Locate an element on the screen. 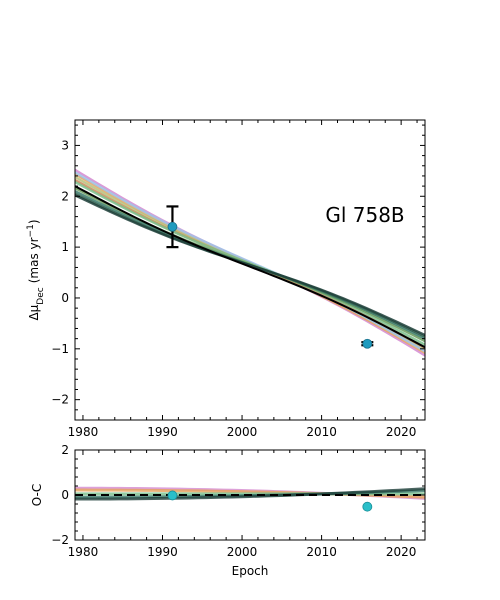  residual-curve is located at coordinates (250, 494).